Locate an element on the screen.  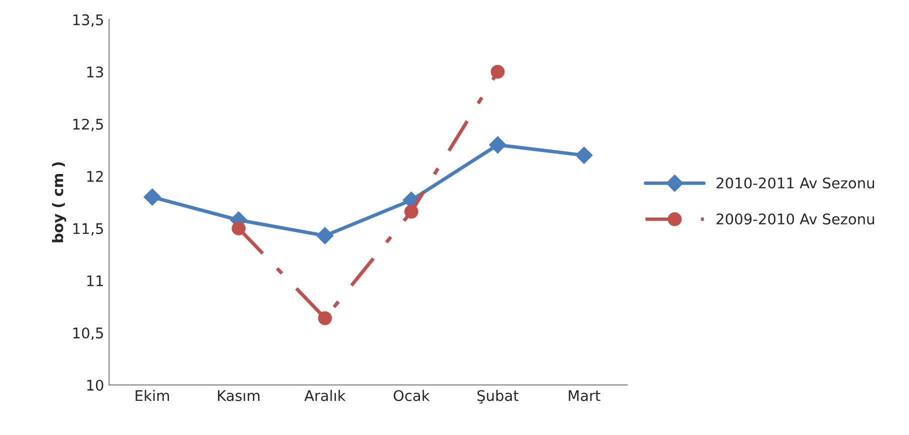
x-tick-label: Kasım is located at coordinates (239, 396).